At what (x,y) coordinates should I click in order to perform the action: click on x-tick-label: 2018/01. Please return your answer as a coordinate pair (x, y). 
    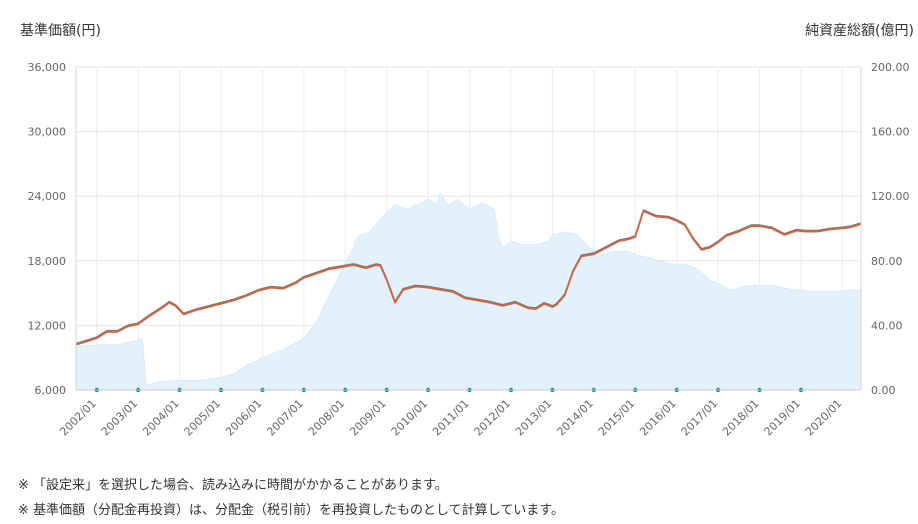
    Looking at the image, I should click on (741, 418).